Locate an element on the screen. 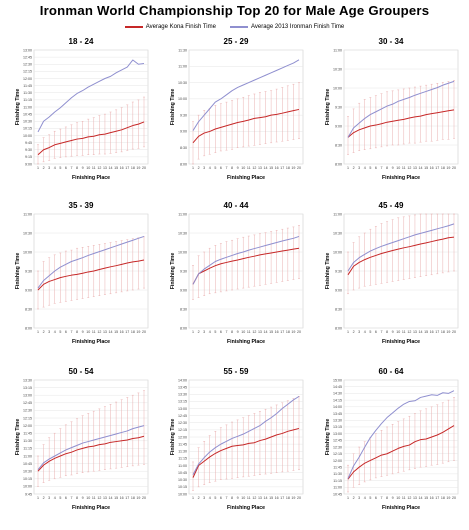  y-tick-label: 13:15 is located at coordinates (182, 402).